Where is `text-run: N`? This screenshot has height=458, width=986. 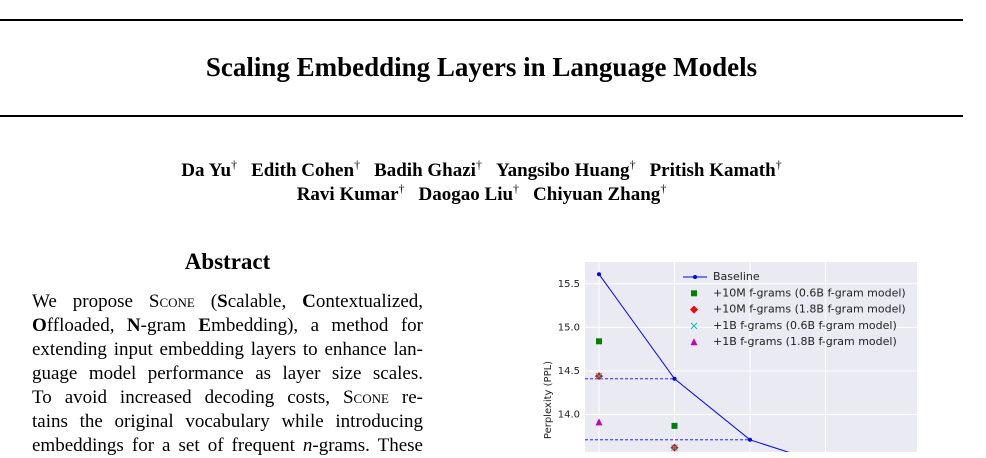 text-run: N is located at coordinates (133, 325).